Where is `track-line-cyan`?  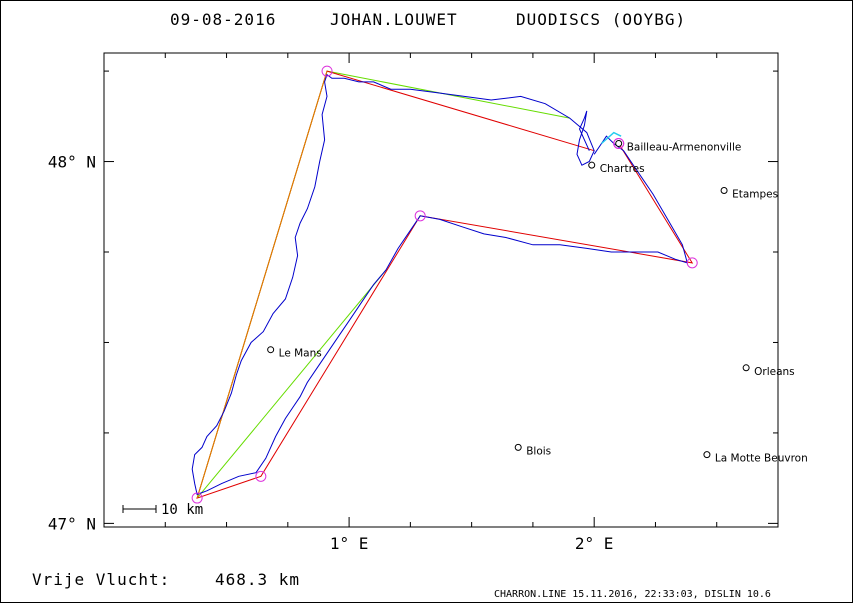
track-line-cyan is located at coordinates (611, 138).